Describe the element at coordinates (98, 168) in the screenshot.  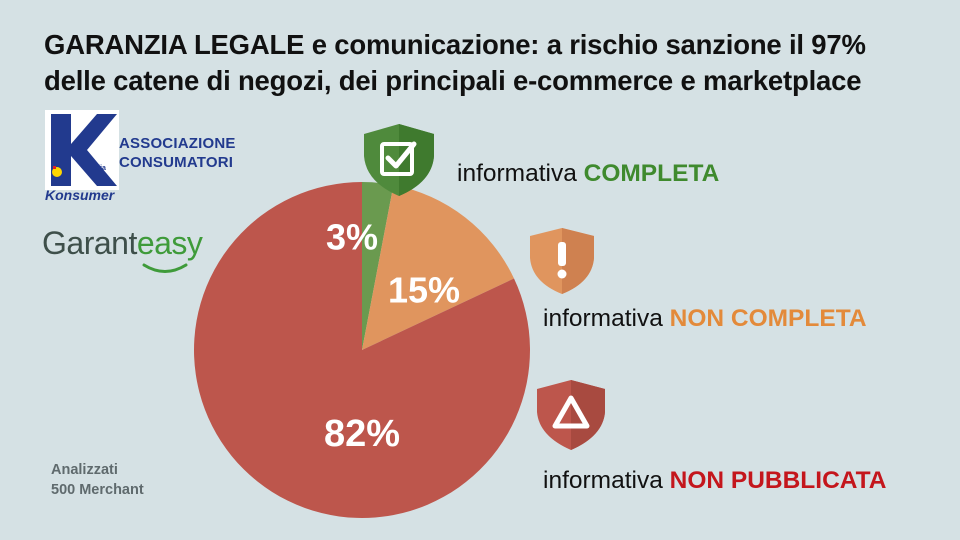
I see `konsumer-italia: Italia` at that location.